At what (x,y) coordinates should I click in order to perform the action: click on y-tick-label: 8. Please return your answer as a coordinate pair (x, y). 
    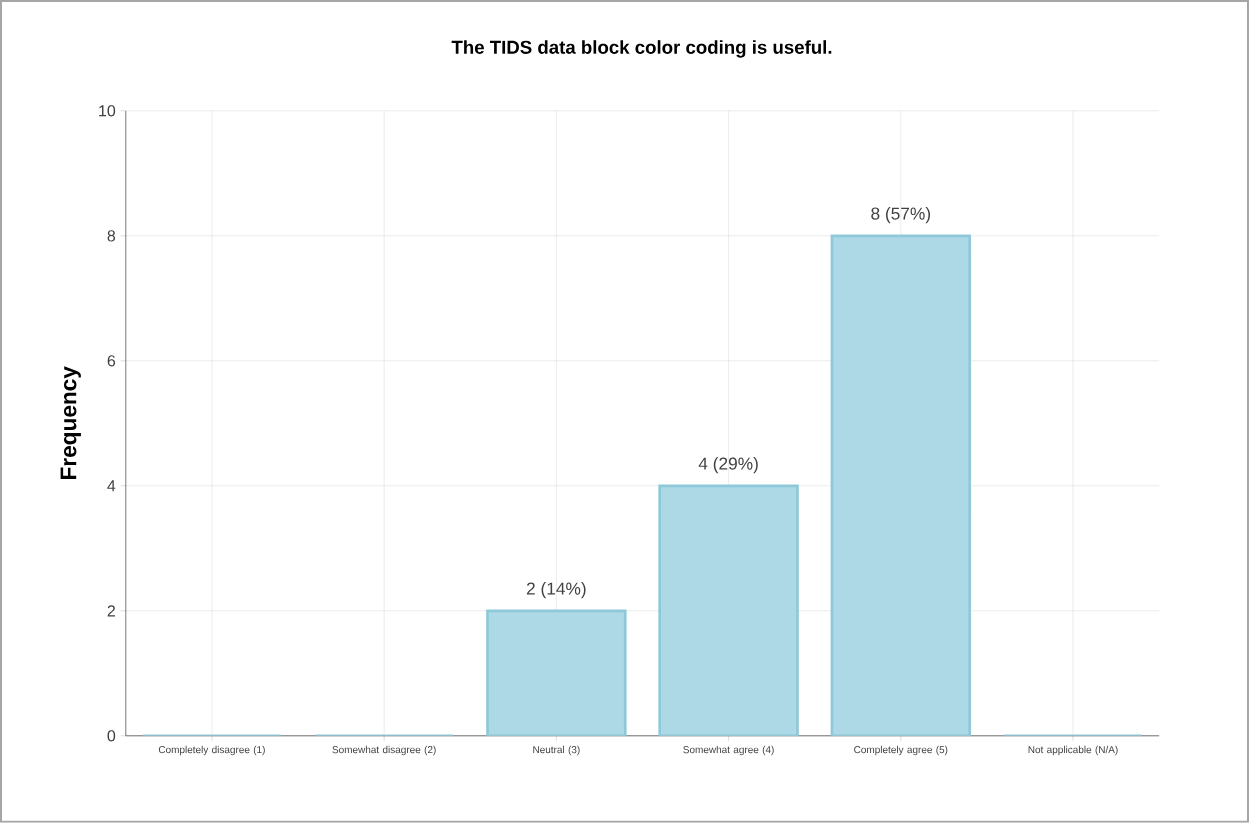
    Looking at the image, I should click on (111, 236).